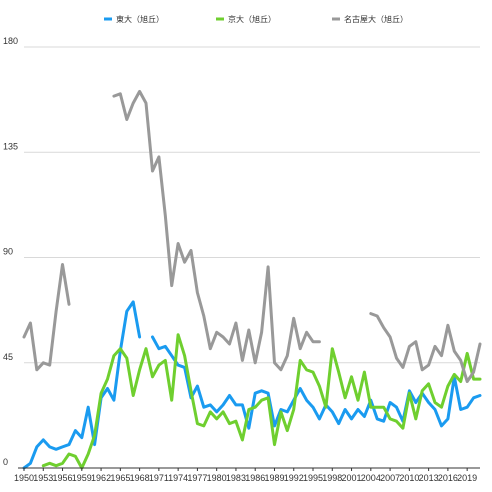 This screenshot has width=492, height=492. I want to click on x-tick-label: 1956, so click(63, 478).